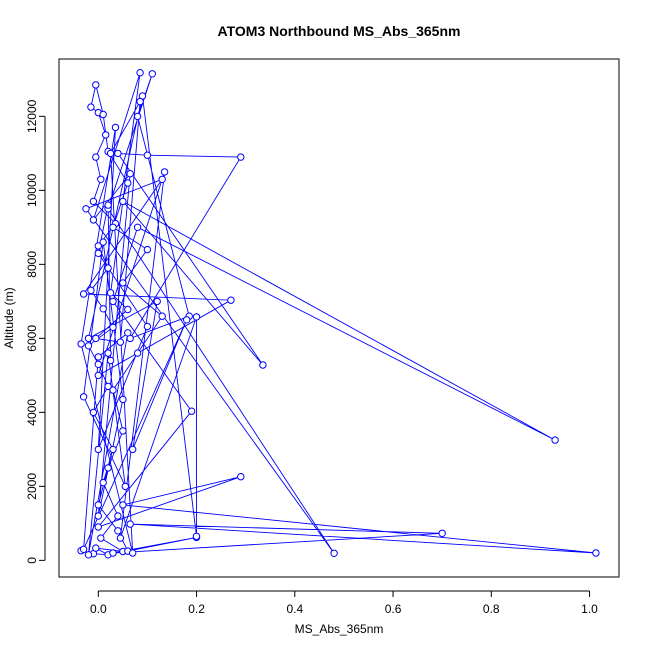  What do you see at coordinates (491, 609) in the screenshot?
I see `x-tick-label: 0.8` at bounding box center [491, 609].